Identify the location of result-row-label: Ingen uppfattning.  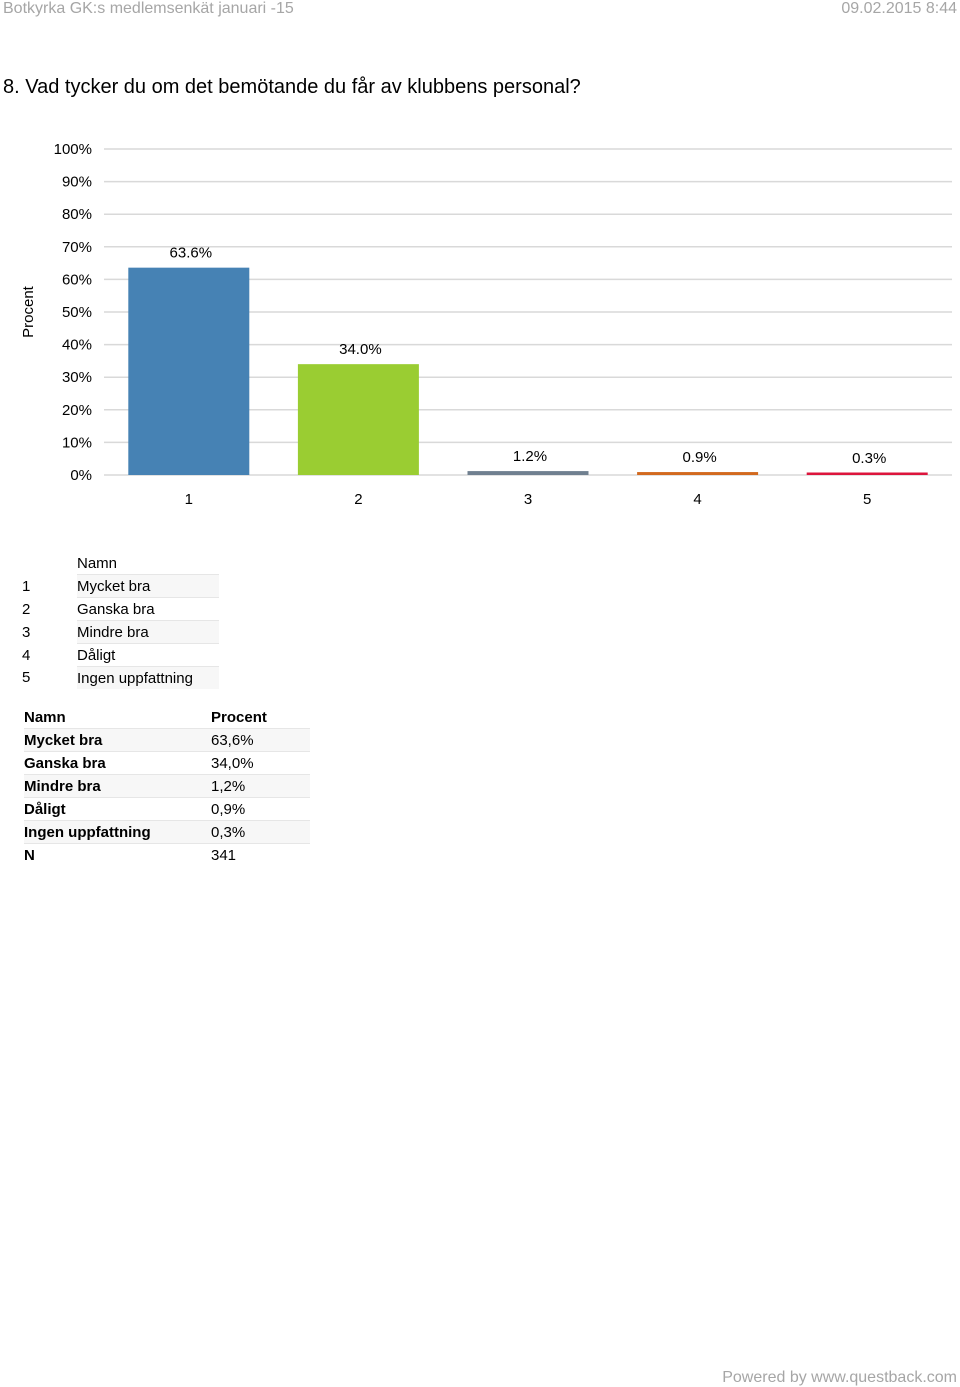
(117, 832).